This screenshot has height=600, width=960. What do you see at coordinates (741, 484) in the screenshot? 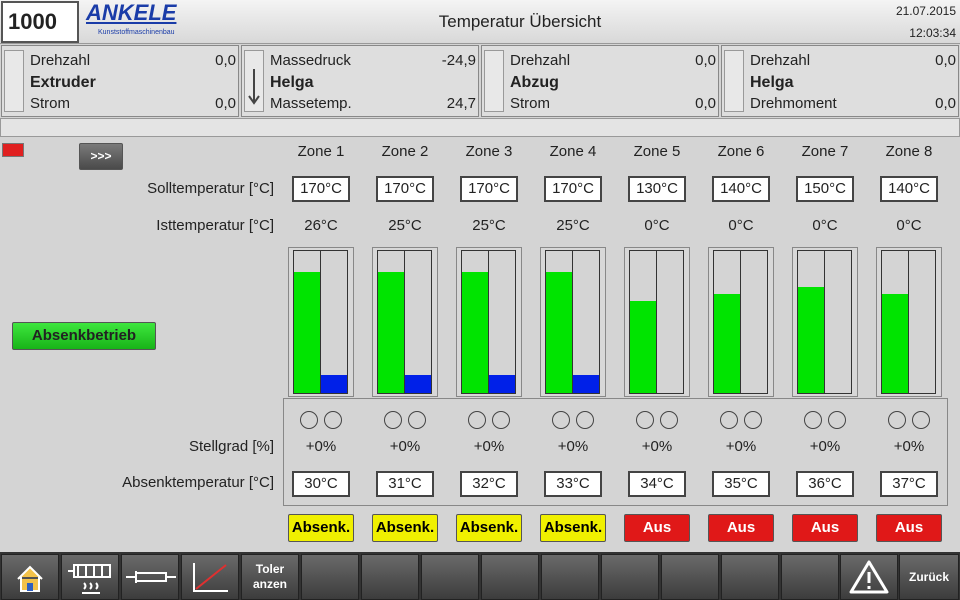
I see `setback-field: 35°C` at bounding box center [741, 484].